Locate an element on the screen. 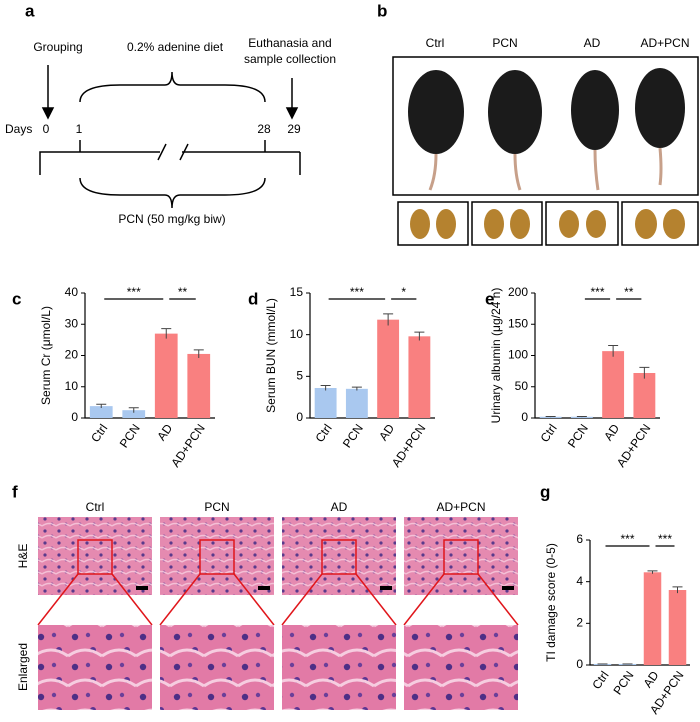 The width and height of the screenshot is (700, 722). days-label: Days is located at coordinates (18, 129).